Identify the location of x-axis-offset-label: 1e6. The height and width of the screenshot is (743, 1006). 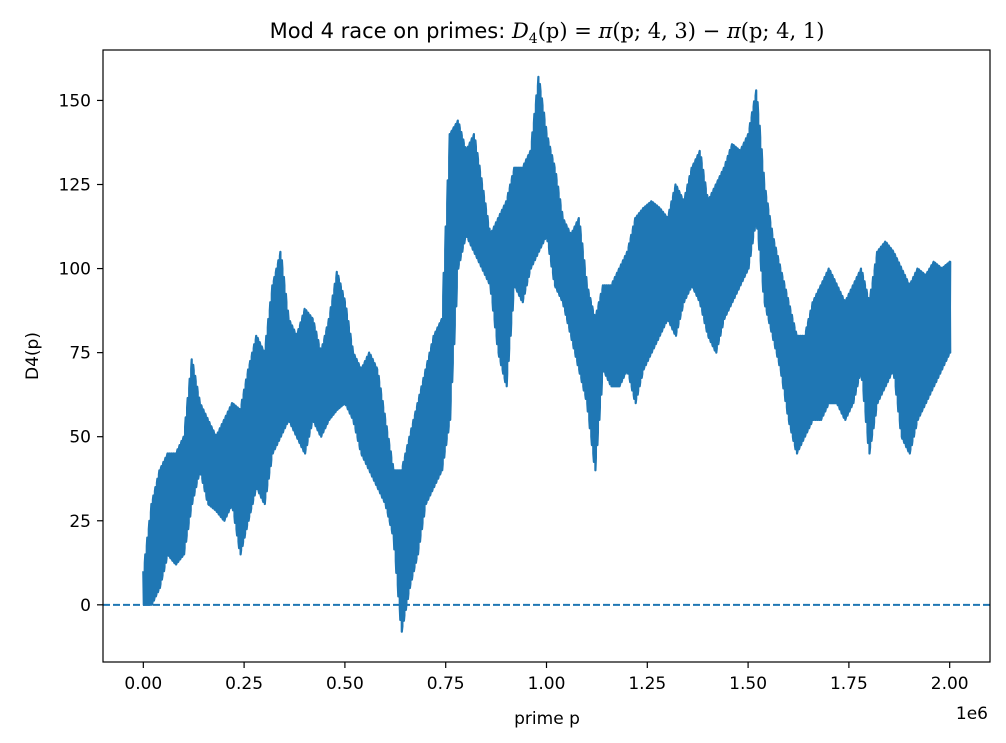
(972, 714).